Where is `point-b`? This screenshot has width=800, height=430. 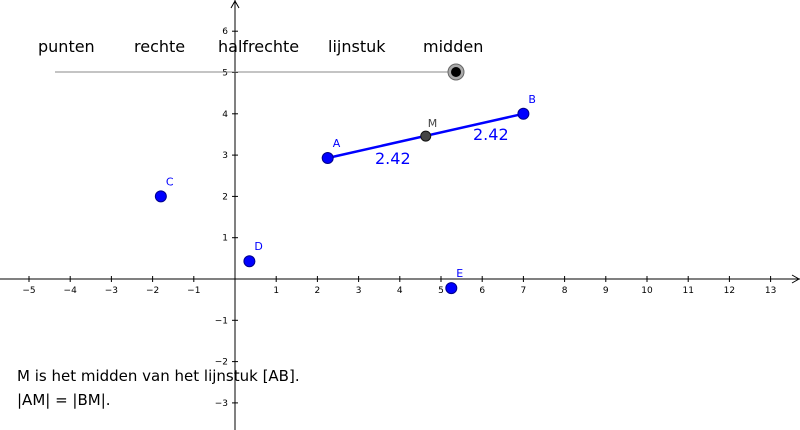
point-b is located at coordinates (523, 113).